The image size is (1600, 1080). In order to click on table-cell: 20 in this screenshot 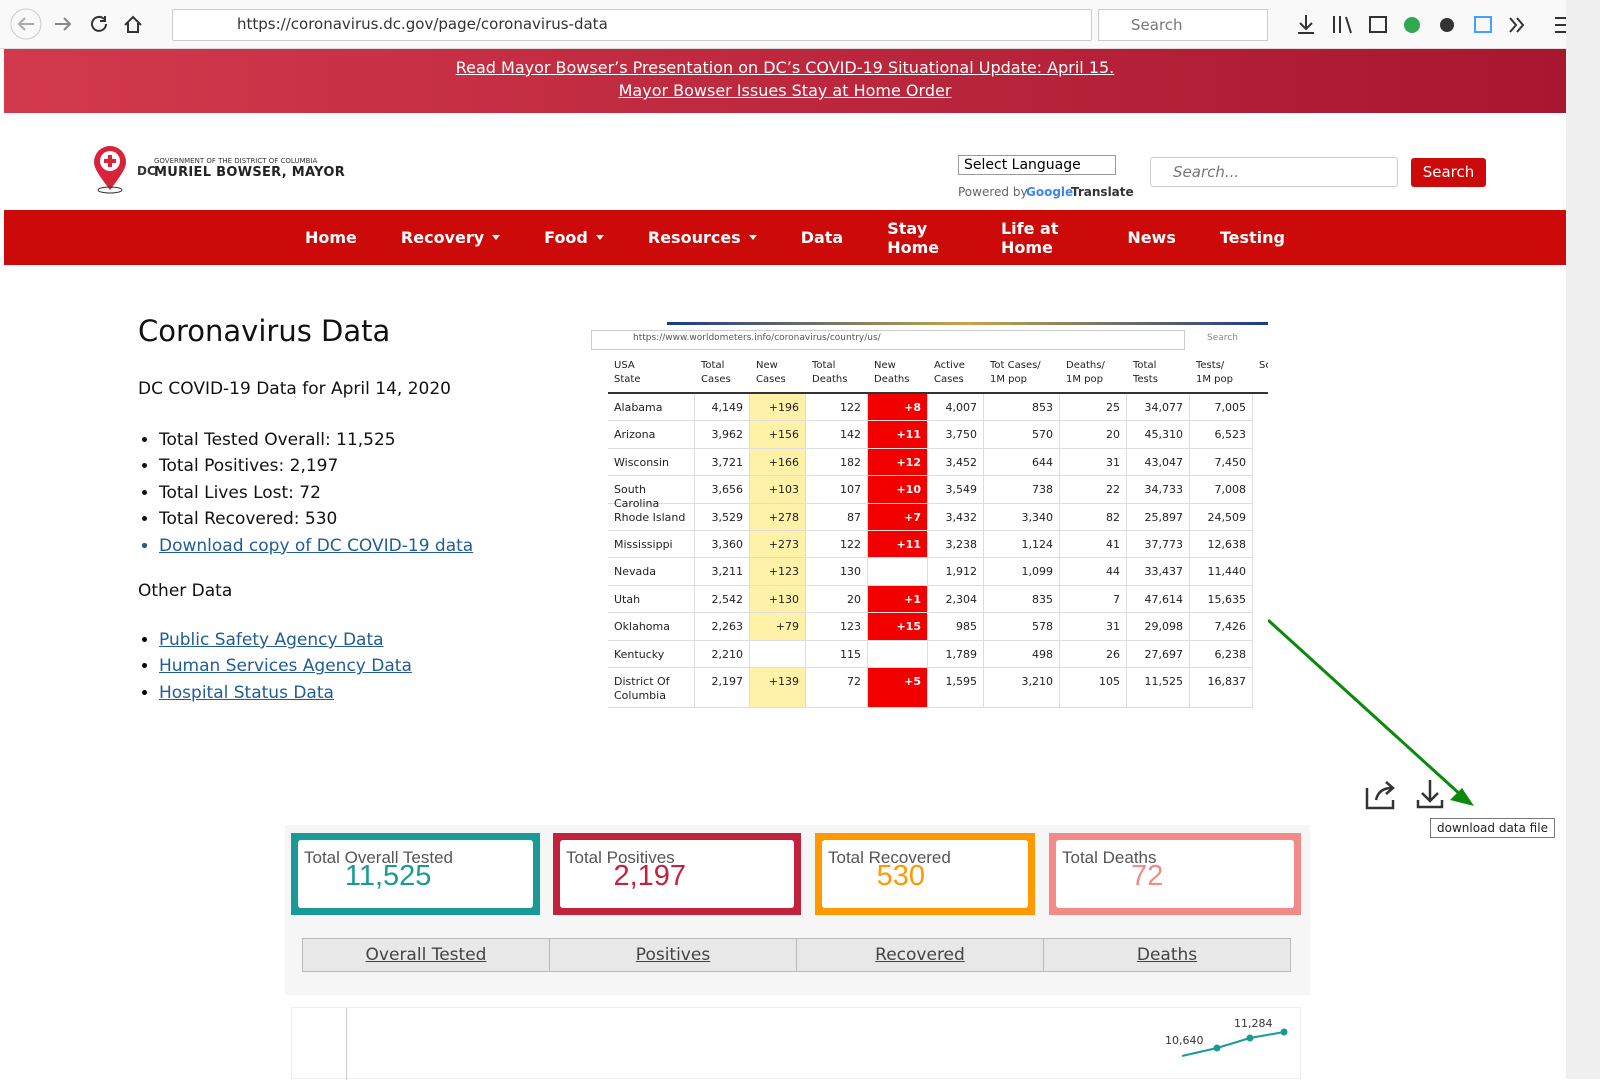, I will do `click(837, 599)`.